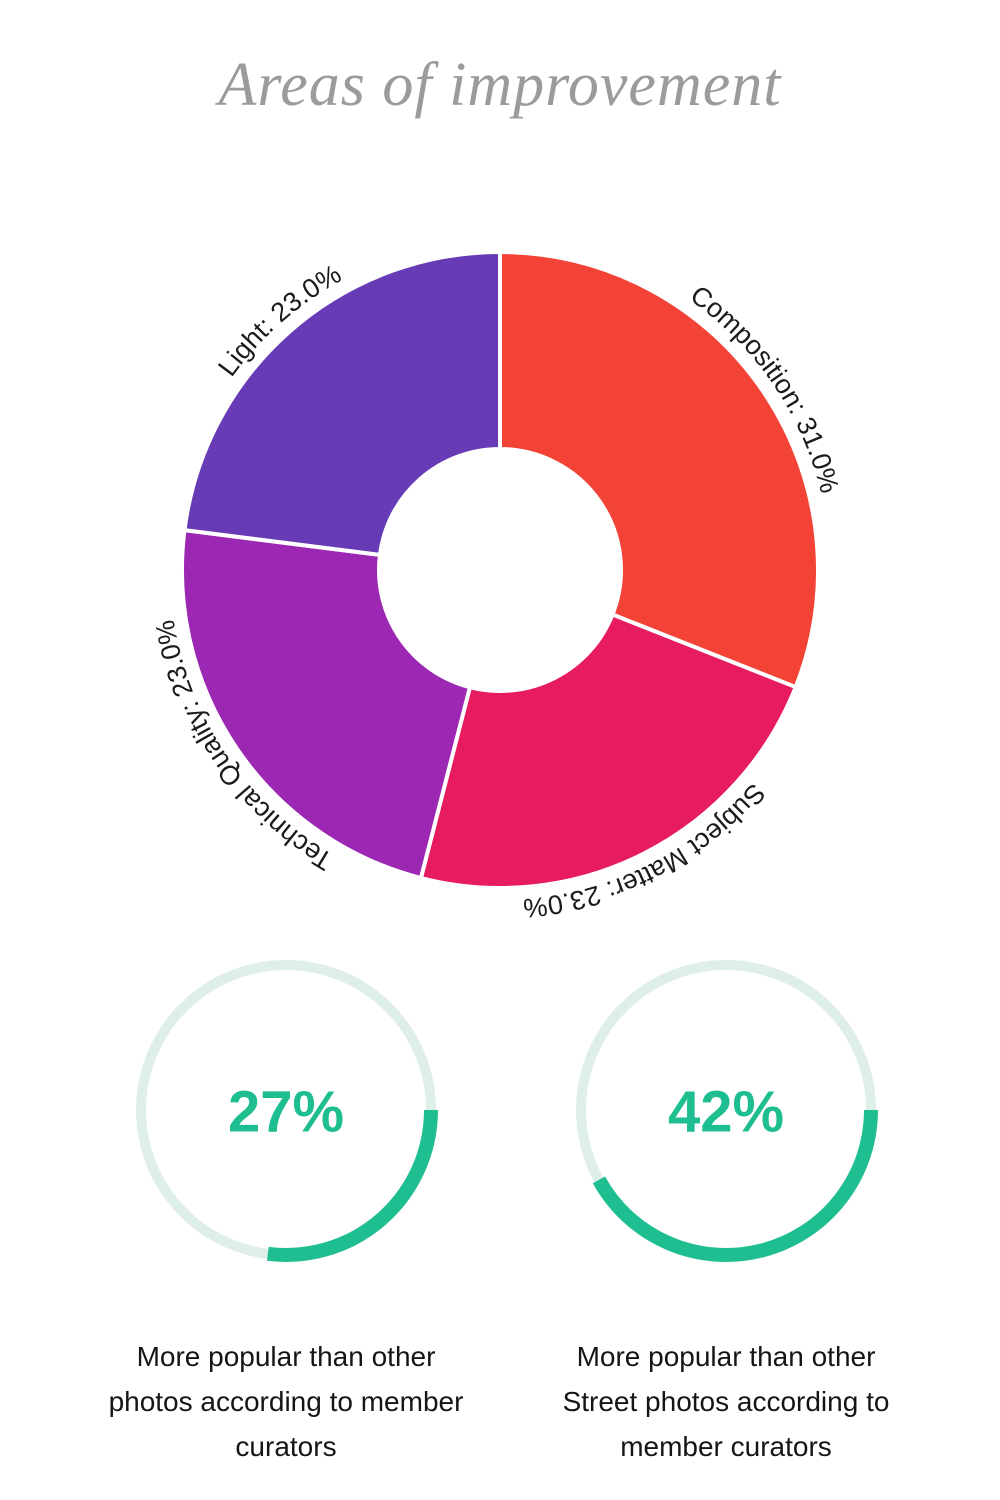  What do you see at coordinates (726, 1356) in the screenshot?
I see `caption-street-photos-line-1: More popular than other` at bounding box center [726, 1356].